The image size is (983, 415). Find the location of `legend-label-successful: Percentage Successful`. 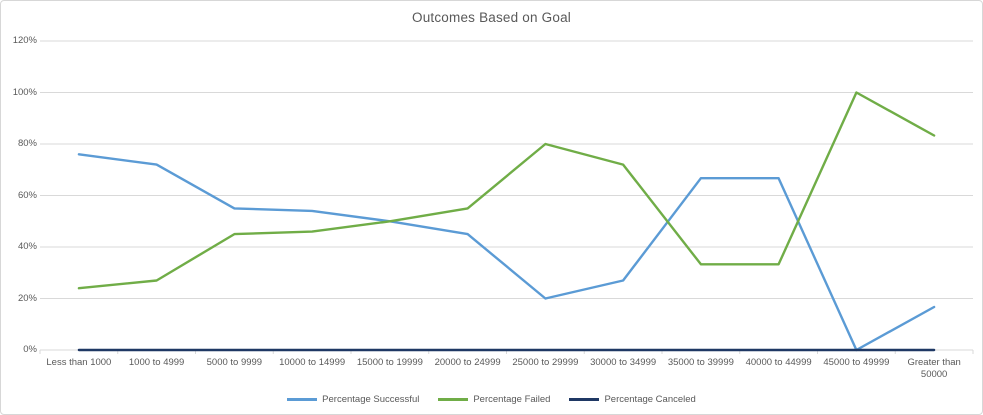

legend-label-successful: Percentage Successful is located at coordinates (371, 399).